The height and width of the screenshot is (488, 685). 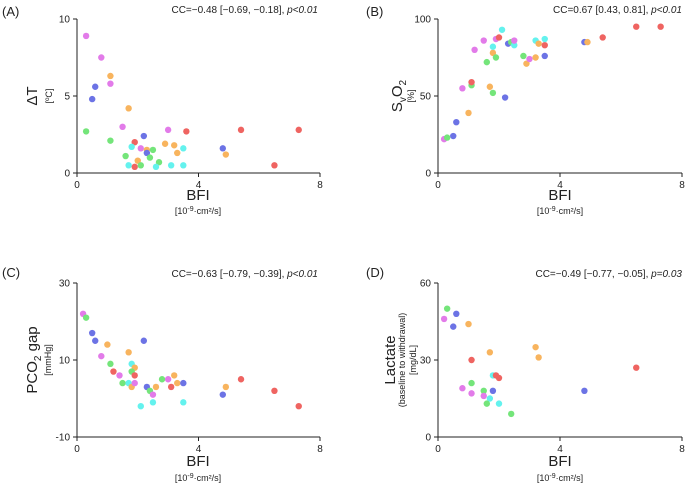 I want to click on panel-d-xunit: [10-9·cm²/s], so click(x=560, y=478).